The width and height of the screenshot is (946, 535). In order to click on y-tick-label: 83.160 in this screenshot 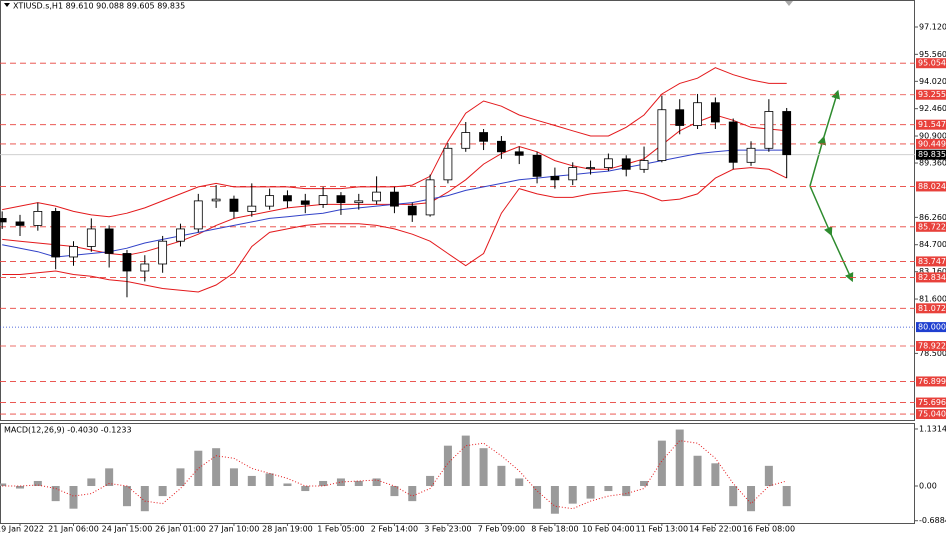, I will do `click(932, 271)`.